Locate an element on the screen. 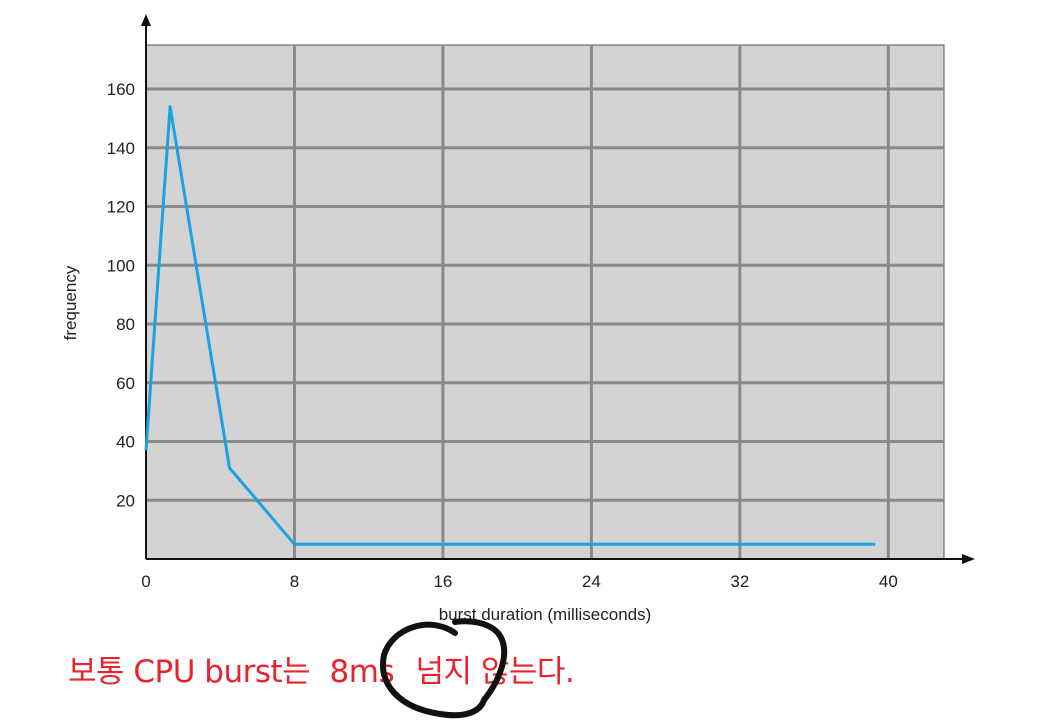  x-tick-16: 16 is located at coordinates (442, 581).